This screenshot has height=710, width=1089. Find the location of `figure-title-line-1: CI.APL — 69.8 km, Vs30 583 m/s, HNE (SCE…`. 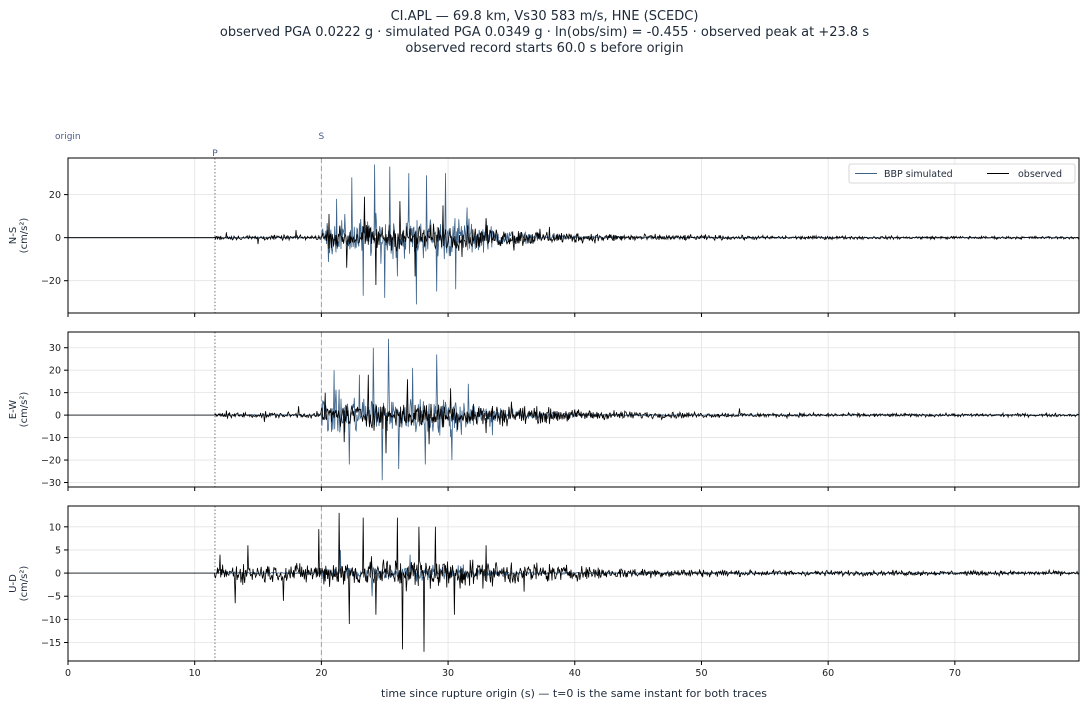

figure-title-line-1: CI.APL — 69.8 km, Vs30 583 m/s, HNE (SCE… is located at coordinates (544, 16).